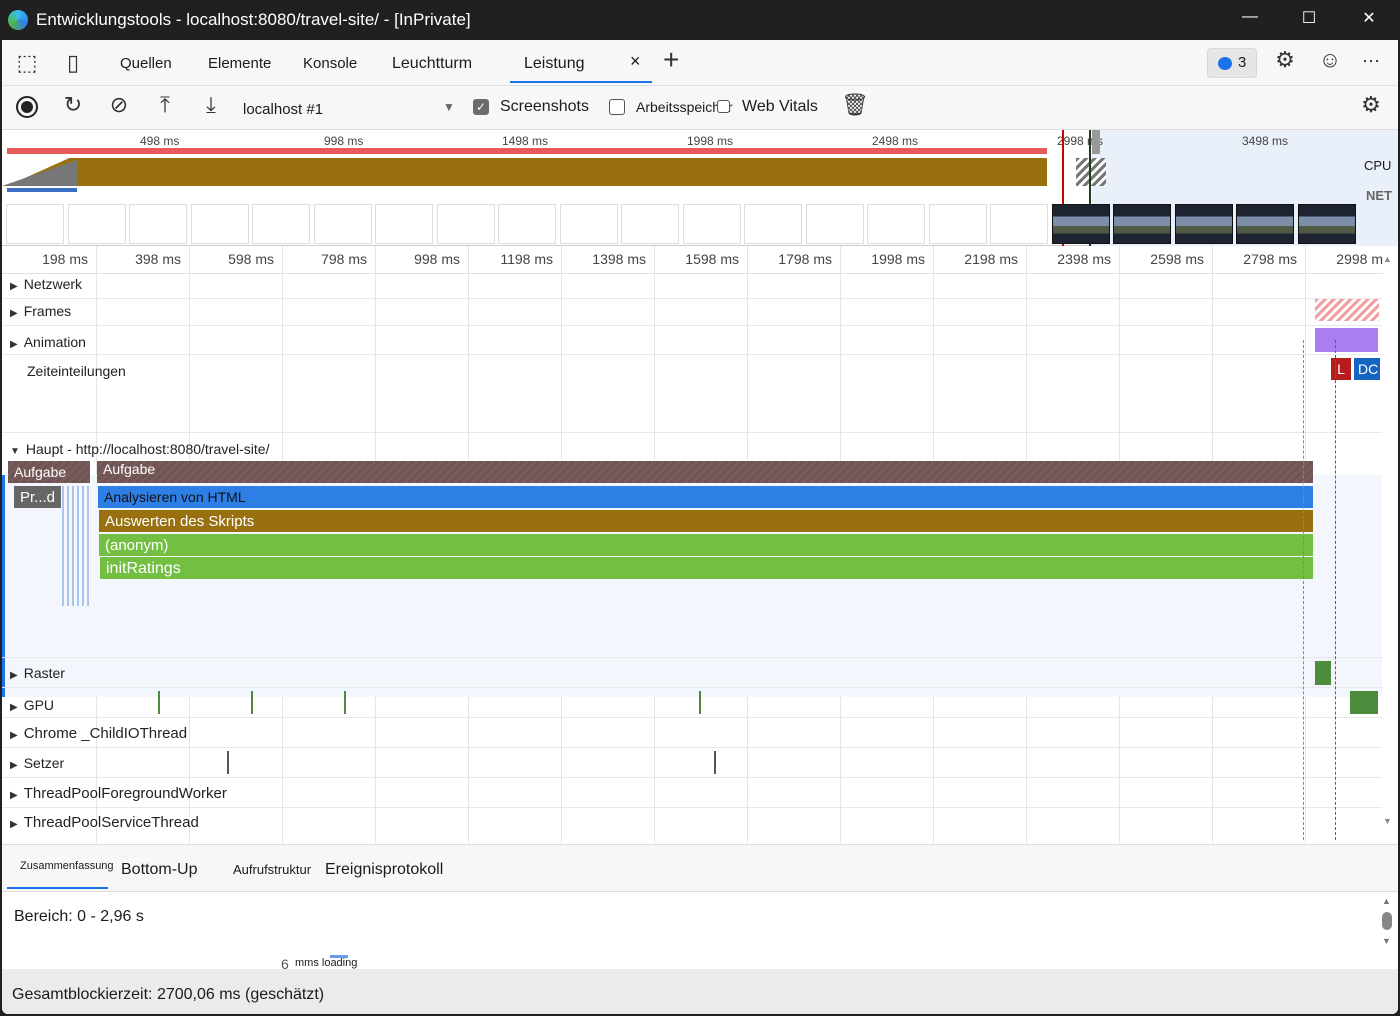  Describe the element at coordinates (705, 497) in the screenshot. I see `parse-html-bar: Analysieren von HTML` at that location.